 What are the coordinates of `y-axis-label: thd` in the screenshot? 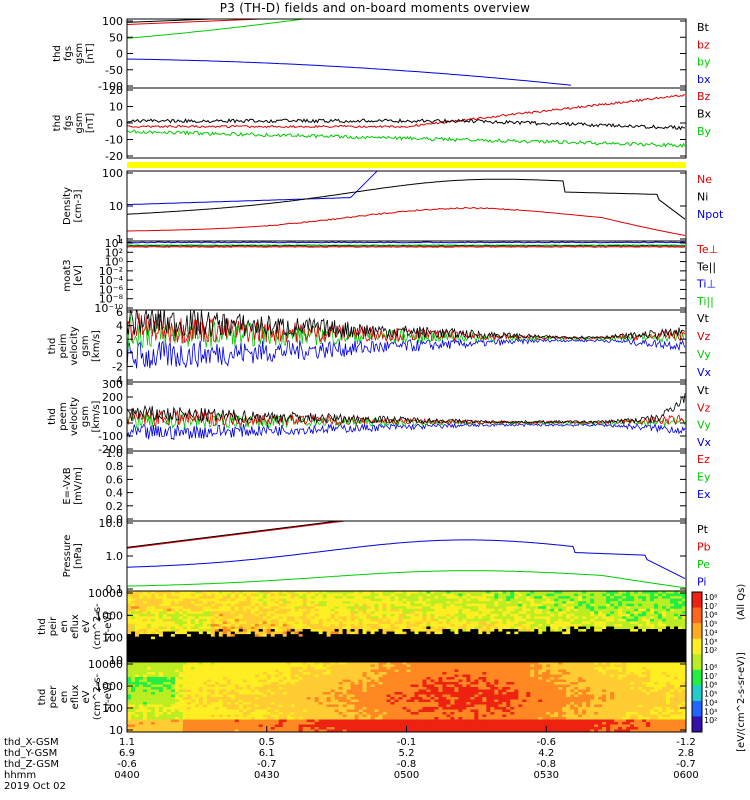 It's located at (42, 626).